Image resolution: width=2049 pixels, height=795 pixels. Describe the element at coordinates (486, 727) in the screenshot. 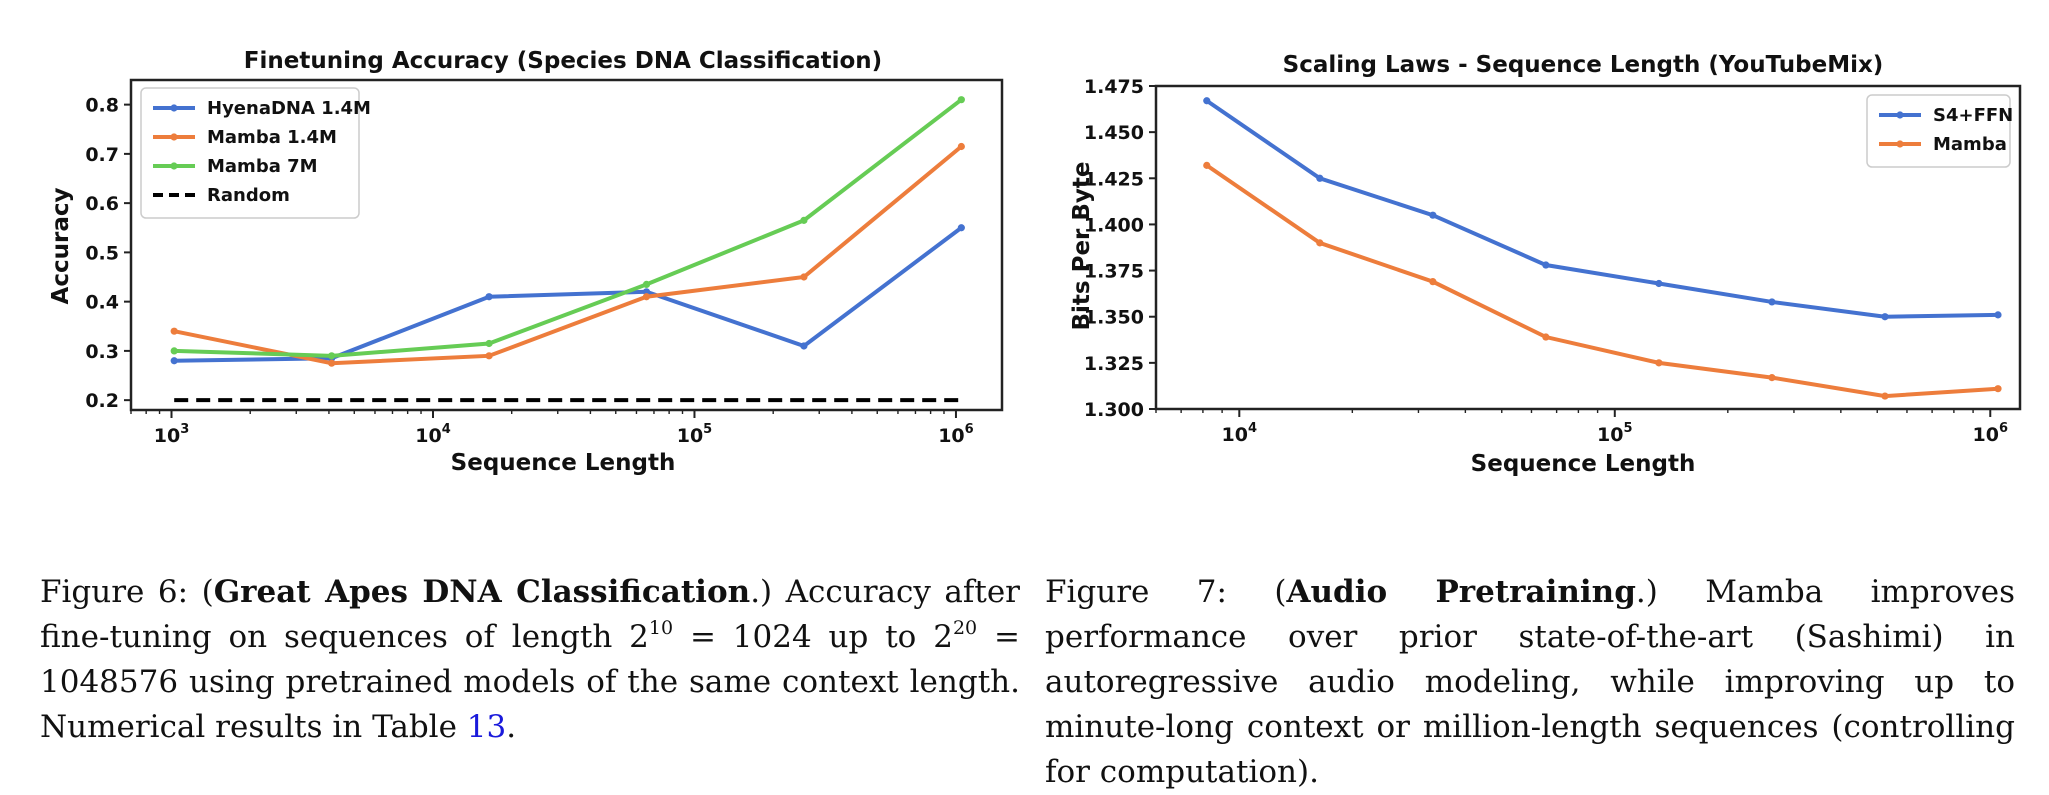

I see `table-13-link: 13` at that location.